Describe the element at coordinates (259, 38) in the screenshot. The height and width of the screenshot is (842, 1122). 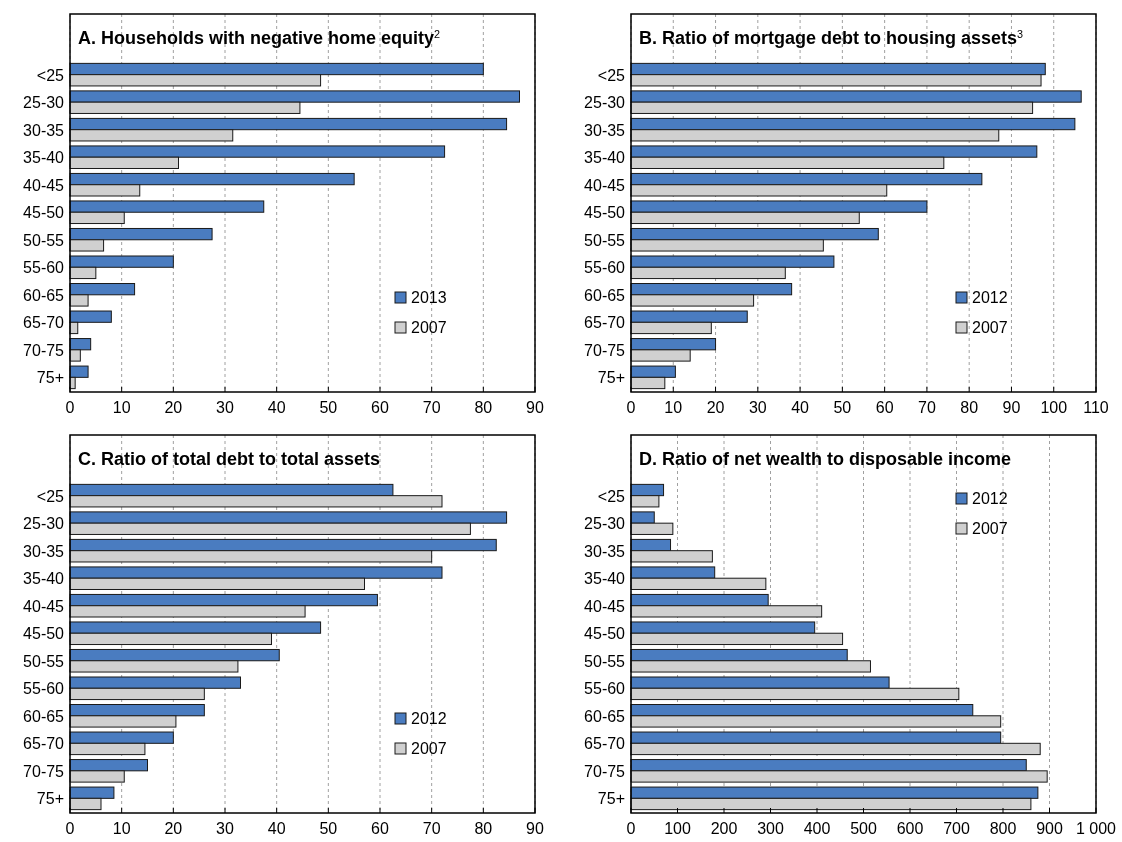
I see `chart-title: A. Households with negative home equity$^{2}$` at that location.